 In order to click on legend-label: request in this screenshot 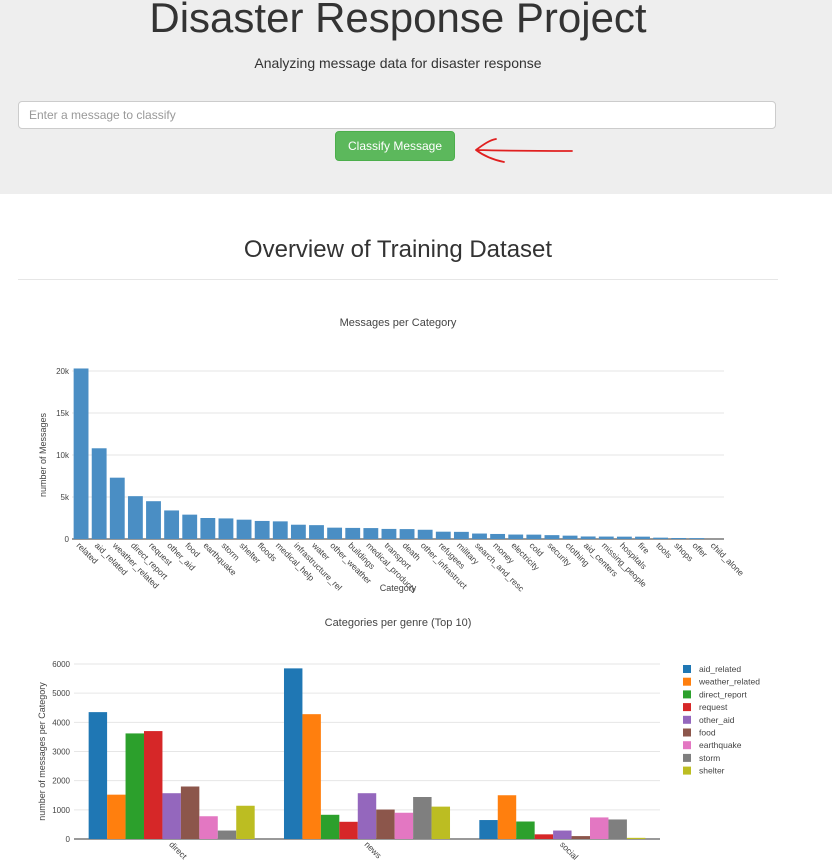, I will do `click(713, 707)`.